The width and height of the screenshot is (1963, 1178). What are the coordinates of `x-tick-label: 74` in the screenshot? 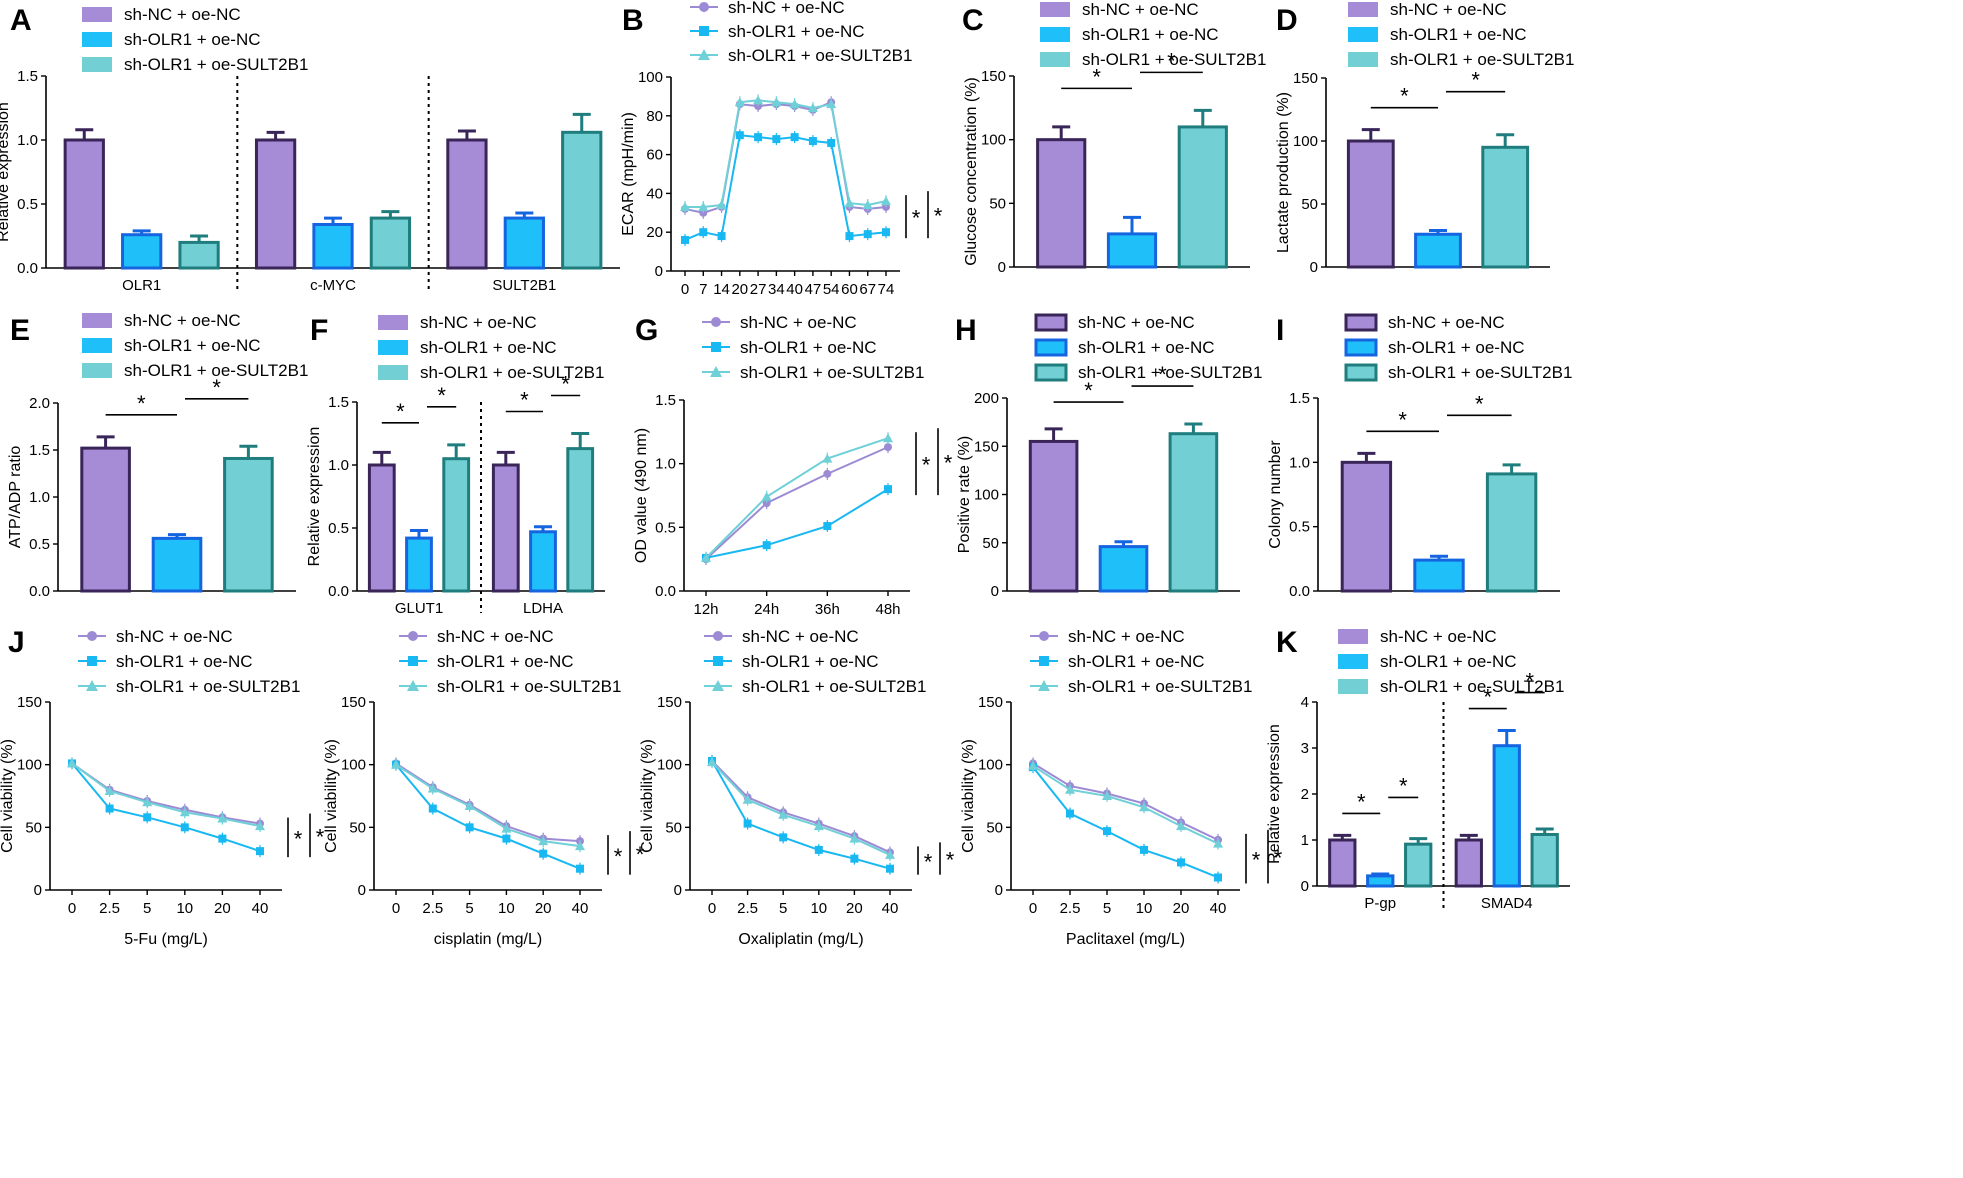 It's located at (886, 289).